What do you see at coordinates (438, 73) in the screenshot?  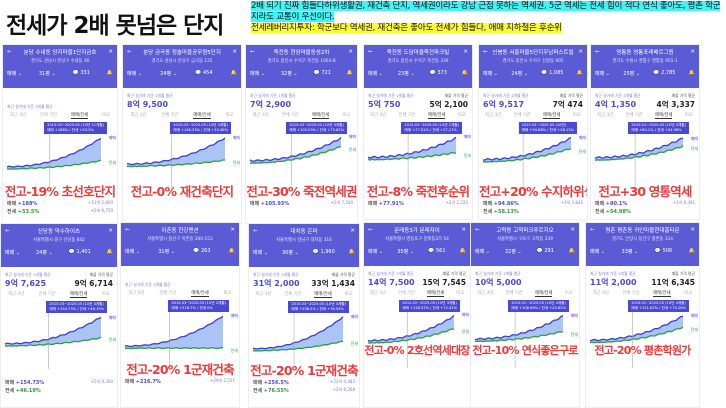 I see `comments-count: 💬 373` at bounding box center [438, 73].